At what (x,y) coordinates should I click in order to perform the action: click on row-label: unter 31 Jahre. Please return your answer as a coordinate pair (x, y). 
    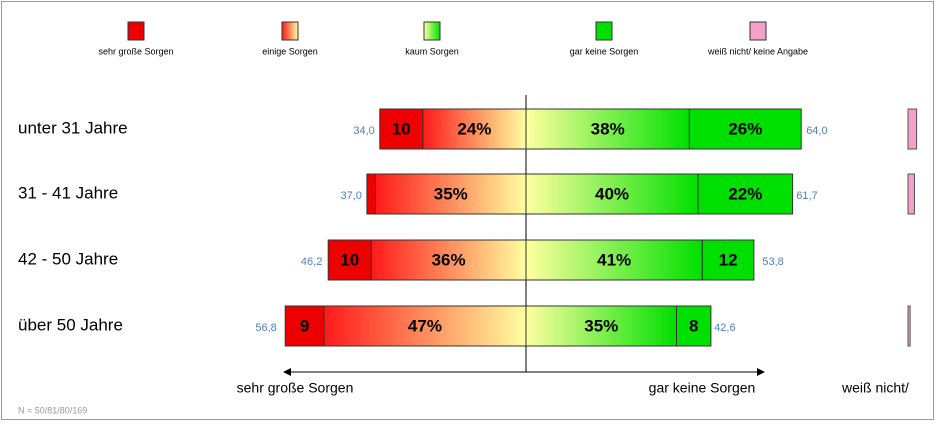
    Looking at the image, I should click on (73, 127).